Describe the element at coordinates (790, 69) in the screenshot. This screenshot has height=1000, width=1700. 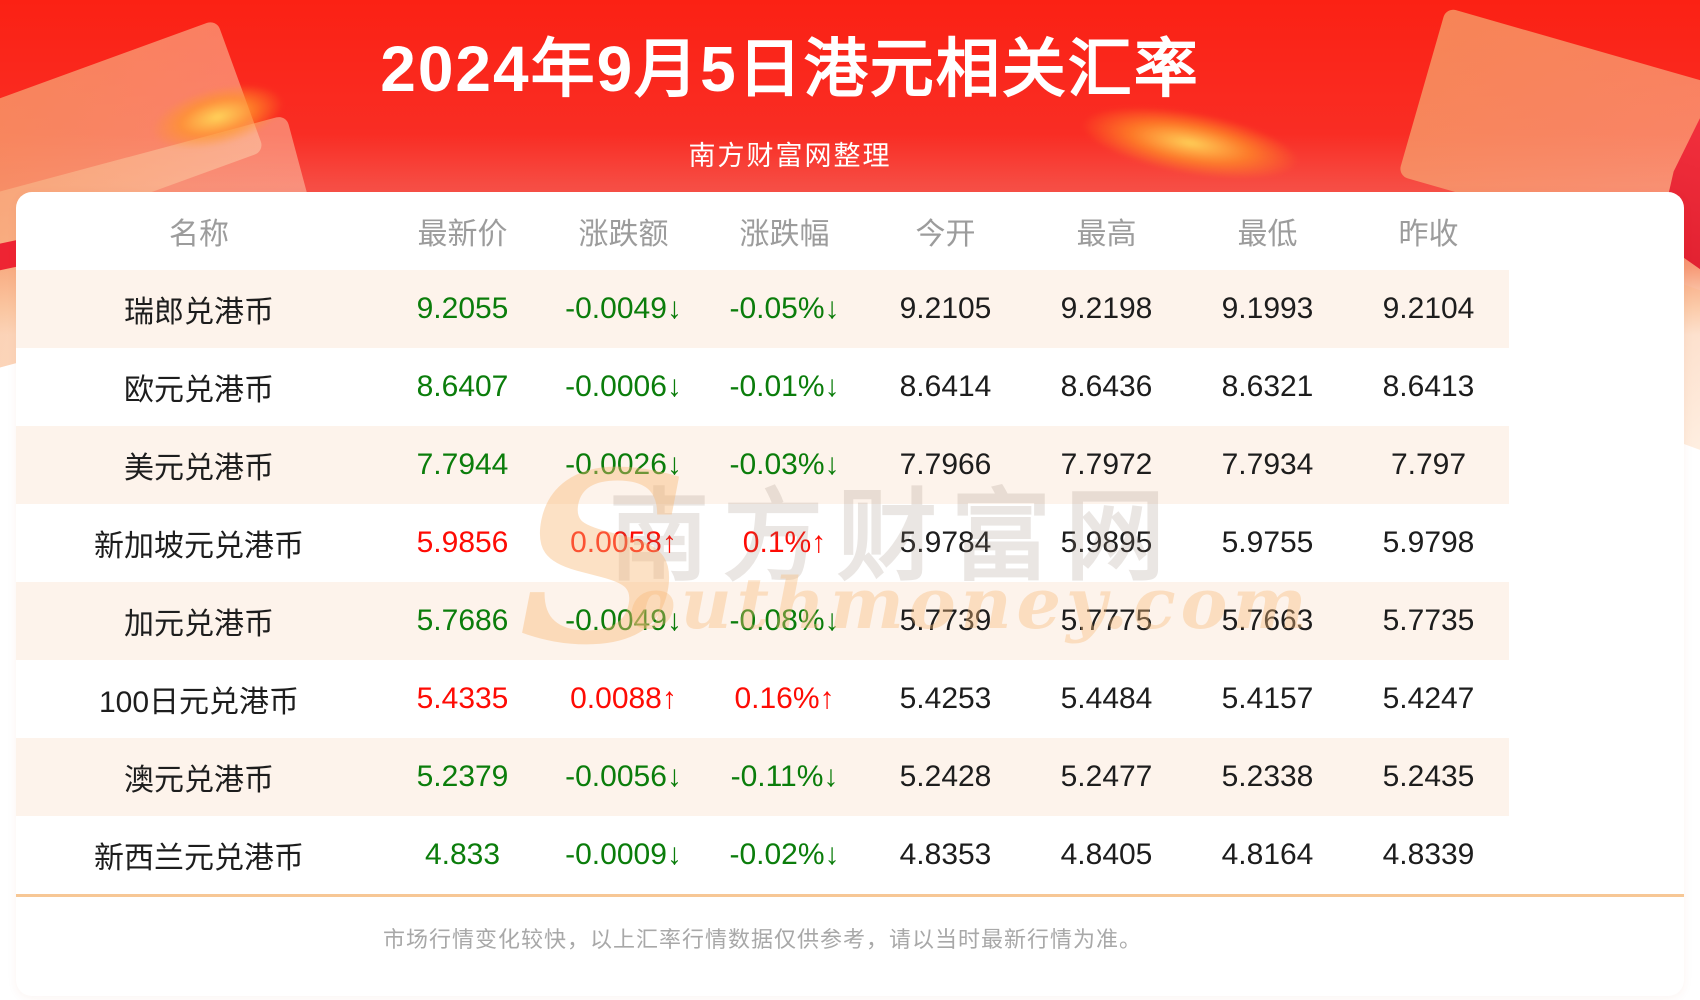
I see `page-title: 2024年9月5日港元相关汇率` at that location.